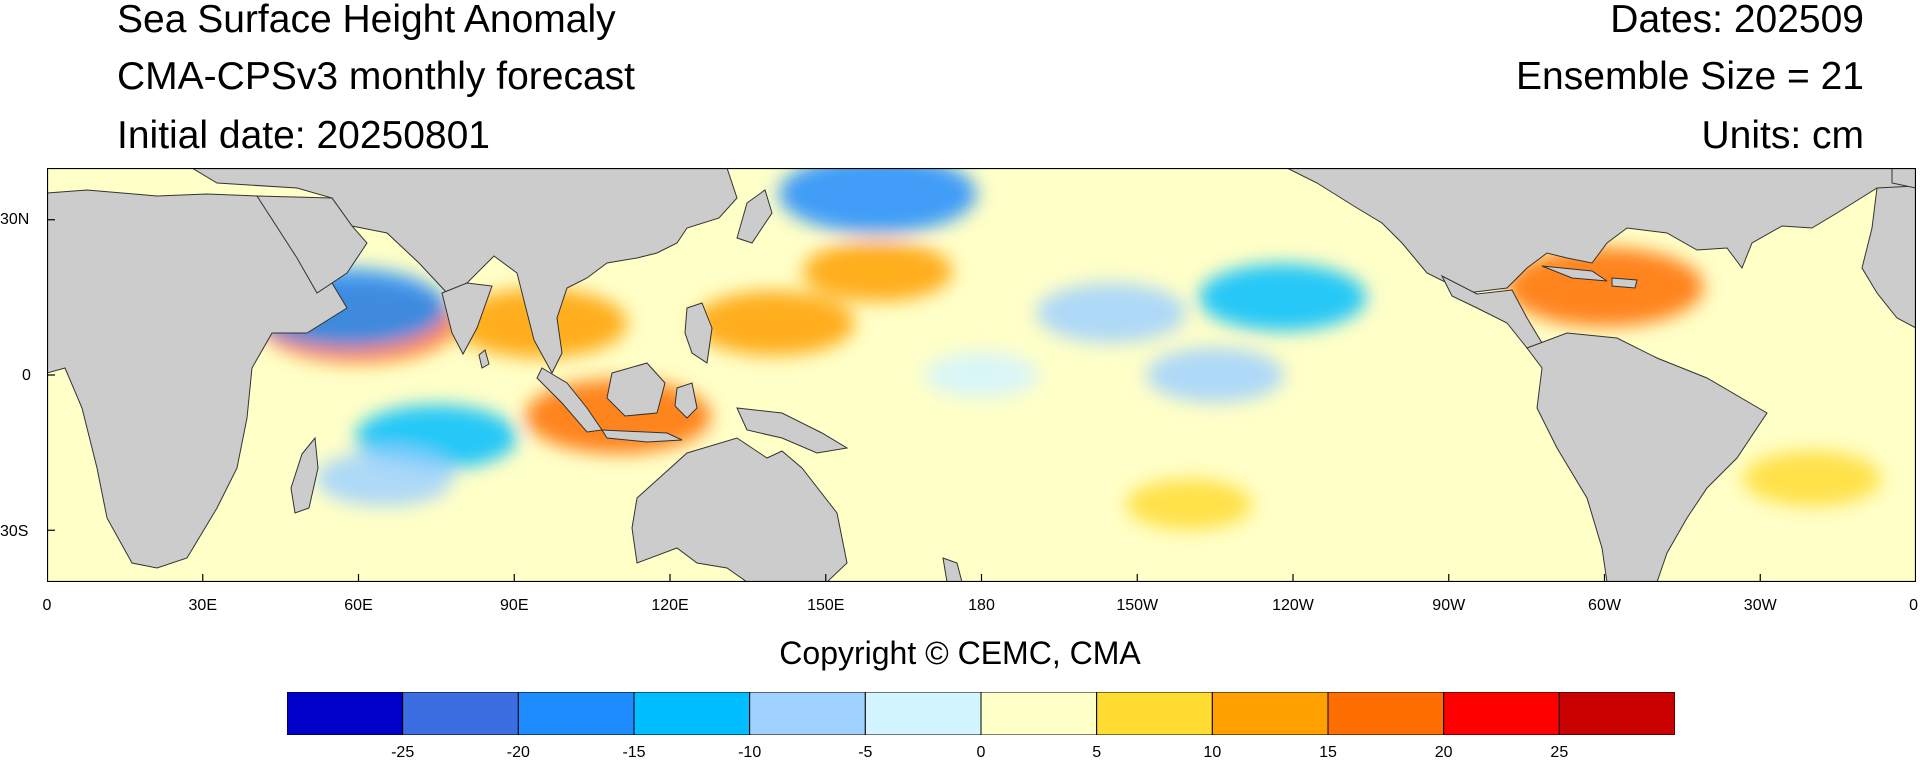  Describe the element at coordinates (514, 605) in the screenshot. I see `lon-label: 90E` at that location.